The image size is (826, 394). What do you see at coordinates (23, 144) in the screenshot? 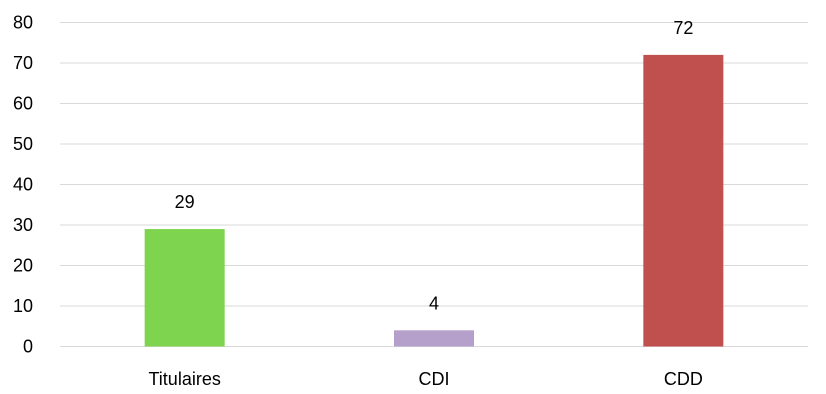
I see `y-tick-label: 50` at bounding box center [23, 144].